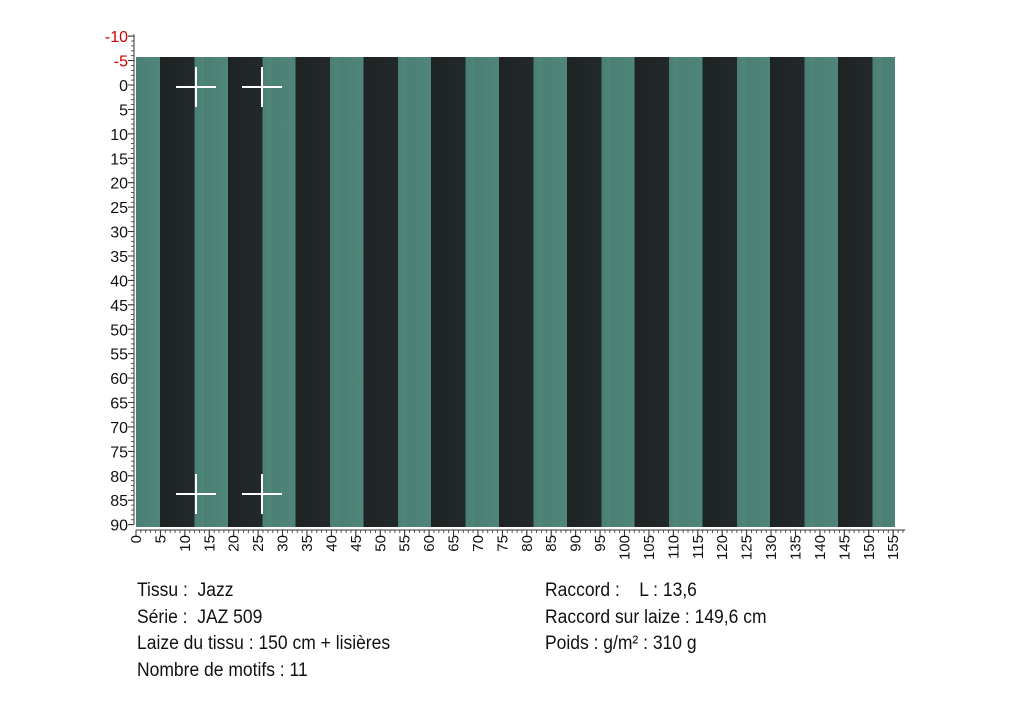 This screenshot has width=1024, height=722. Describe the element at coordinates (200, 617) in the screenshot. I see `info-line: Série : JAZ 509` at that location.